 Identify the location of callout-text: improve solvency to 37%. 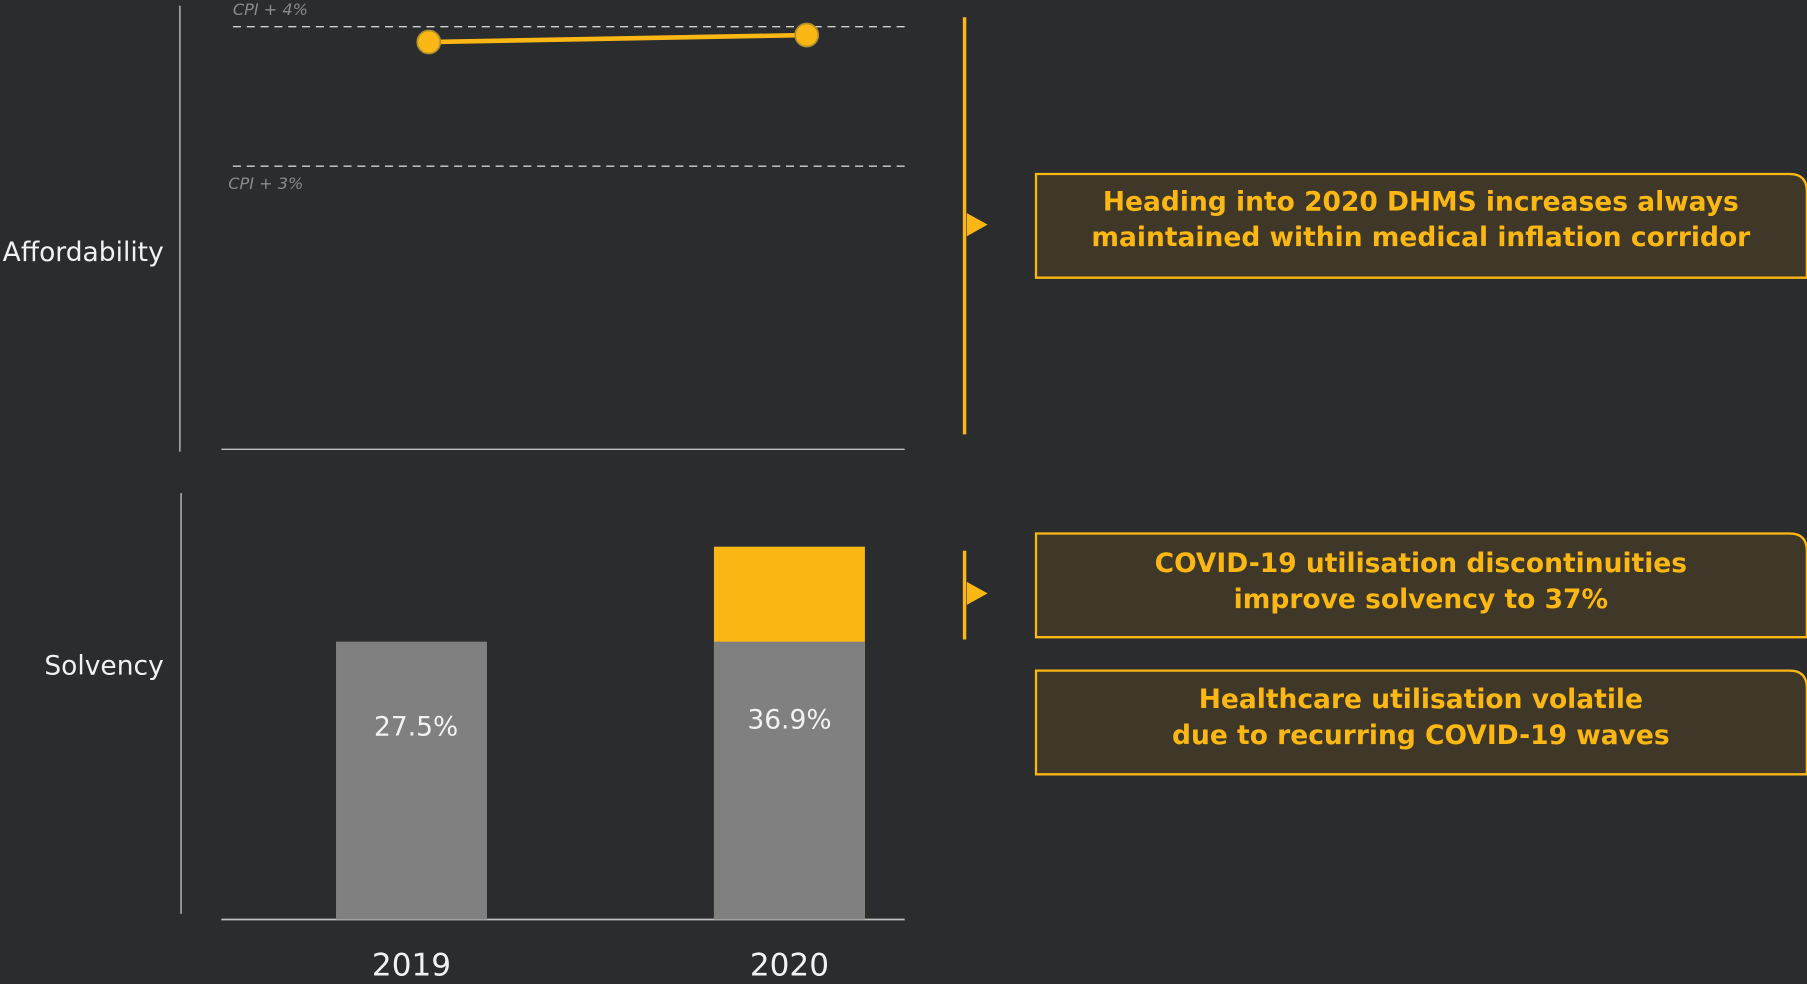
(1421, 599).